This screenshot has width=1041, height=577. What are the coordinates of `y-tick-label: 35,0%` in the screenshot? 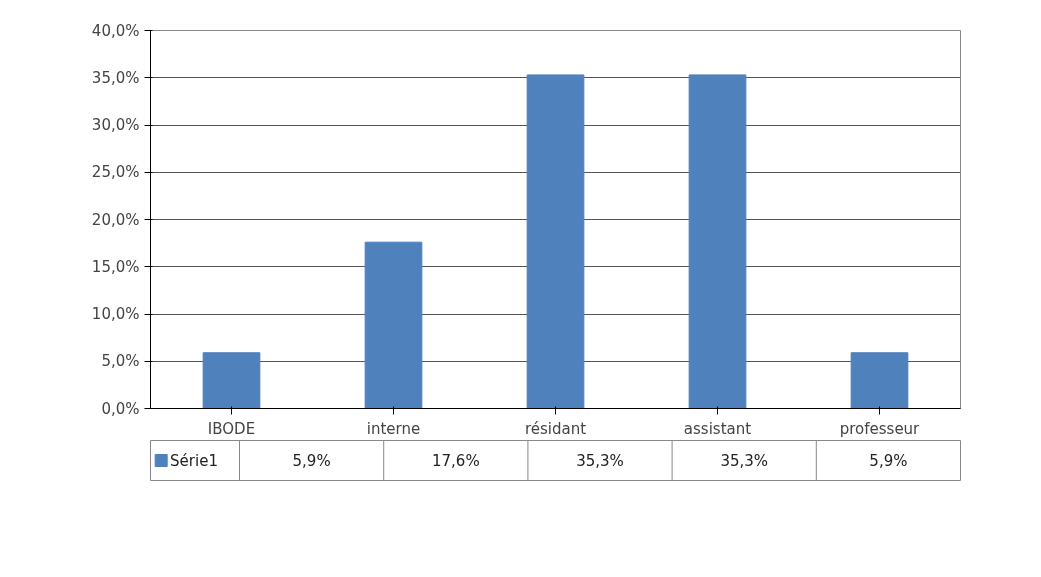 It's located at (115, 77).